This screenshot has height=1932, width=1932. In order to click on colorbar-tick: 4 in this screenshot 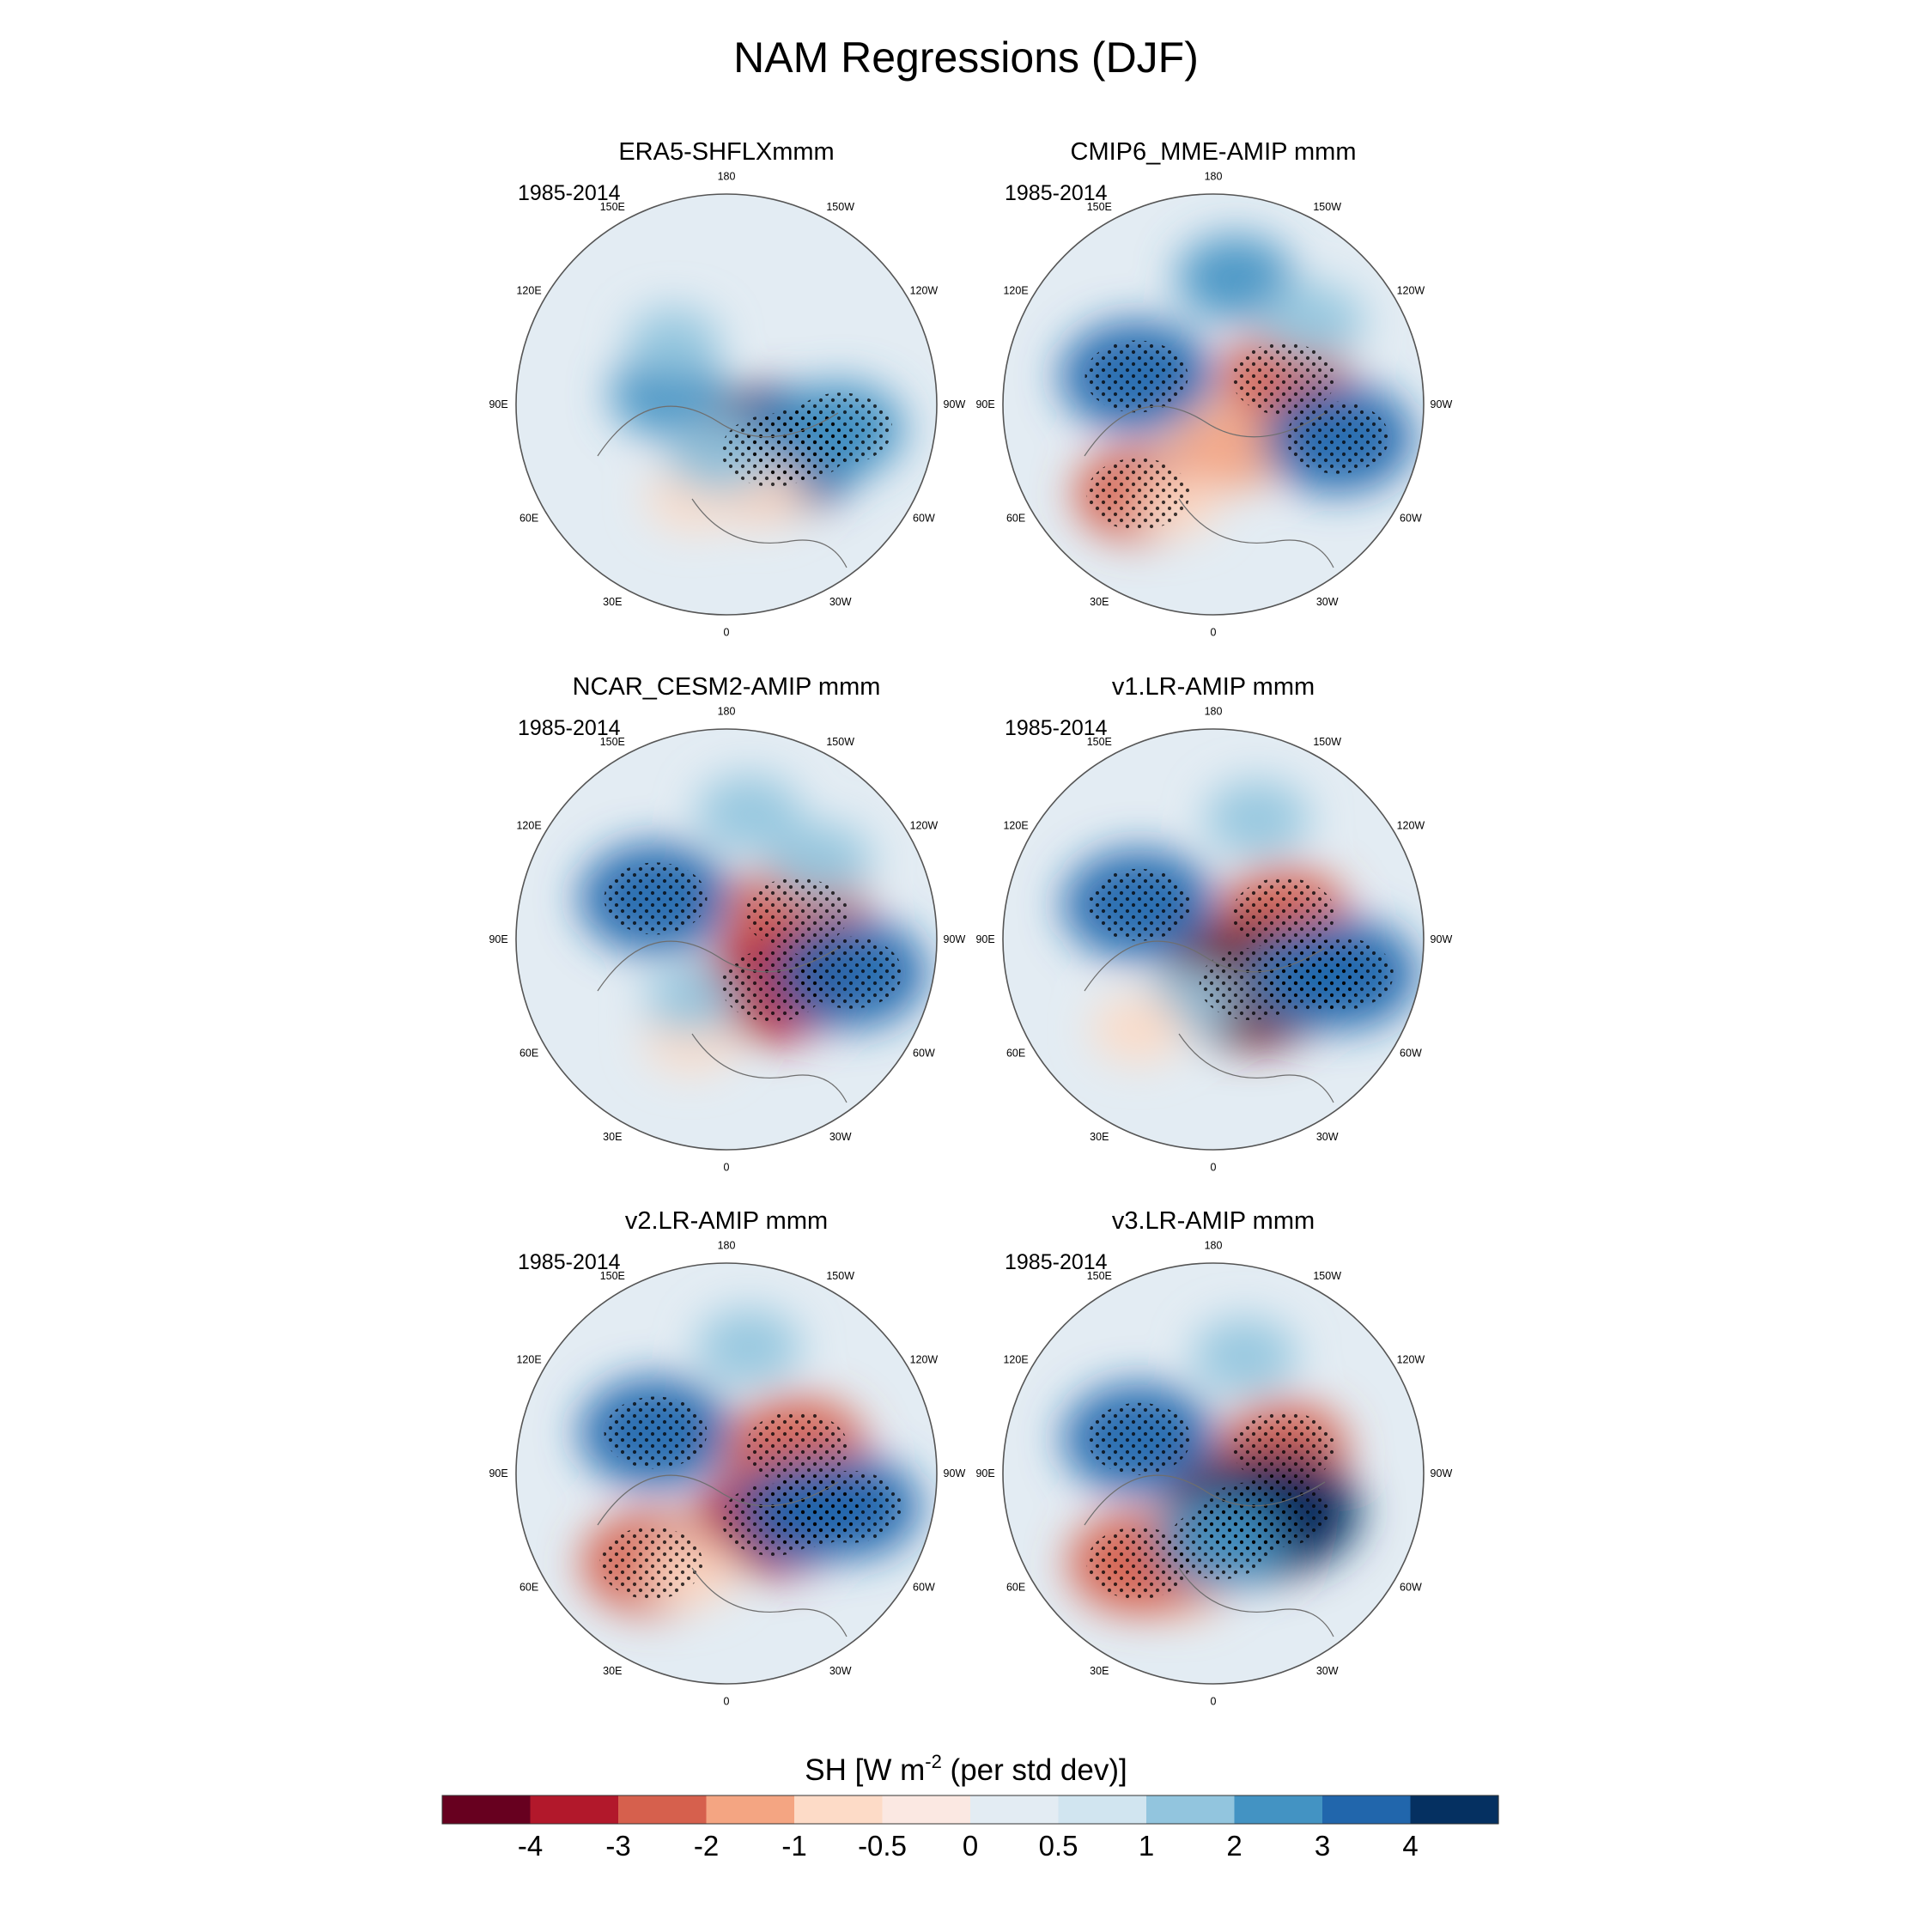, I will do `click(1410, 1846)`.